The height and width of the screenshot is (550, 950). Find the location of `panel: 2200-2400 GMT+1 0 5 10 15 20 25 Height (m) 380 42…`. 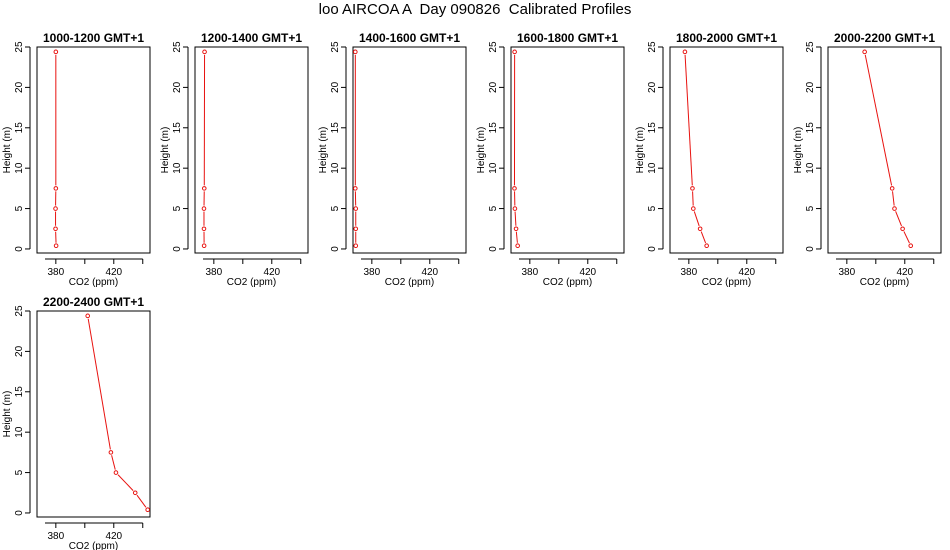

panel: 2200-2400 GMT+1 0 5 10 15 20 25 Height (m) 380 42… is located at coordinates (76, 422).